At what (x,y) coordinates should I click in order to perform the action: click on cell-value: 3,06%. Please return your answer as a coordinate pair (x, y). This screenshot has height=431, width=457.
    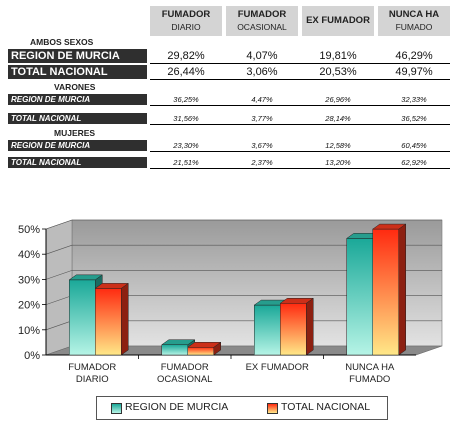
    Looking at the image, I should click on (262, 72).